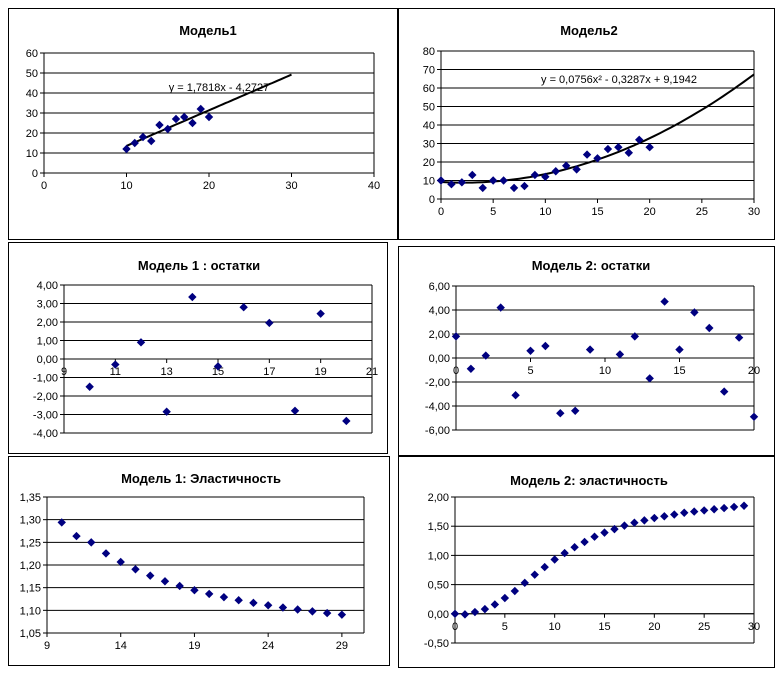  I want to click on y-tick-label: 50, so click(429, 108).